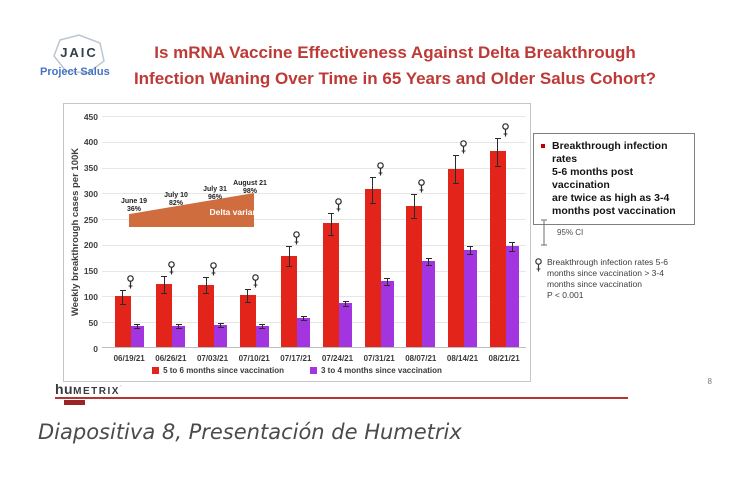 This screenshot has width=750, height=494. What do you see at coordinates (90, 116) in the screenshot?
I see `y-tick-label: 450` at bounding box center [90, 116].